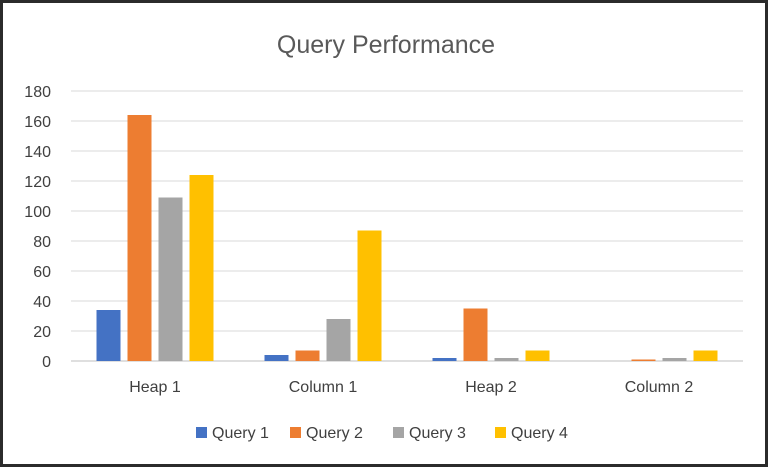  What do you see at coordinates (155, 387) in the screenshot?
I see `x-category-label: Heap 1` at bounding box center [155, 387].